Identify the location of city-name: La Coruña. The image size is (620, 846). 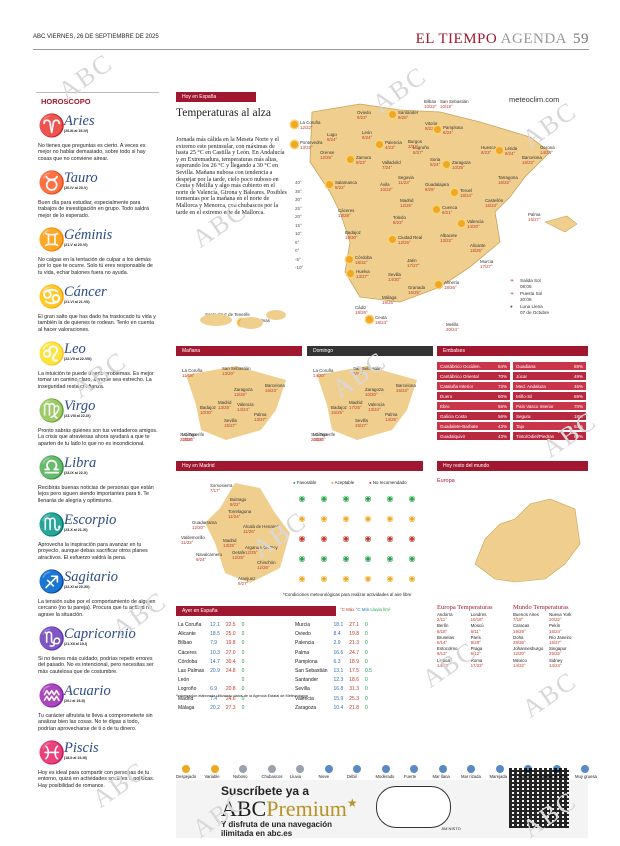
(190, 625).